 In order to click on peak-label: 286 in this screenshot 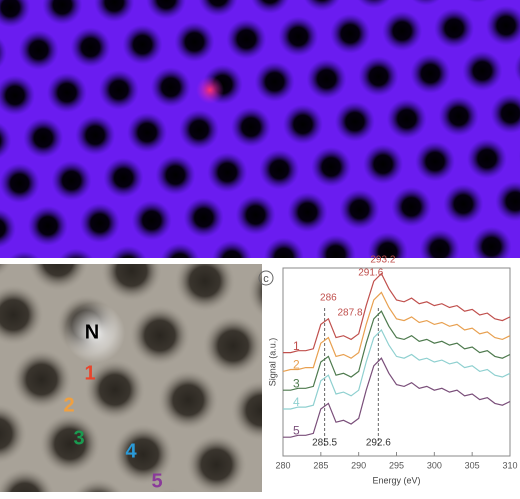, I will do `click(328, 298)`.